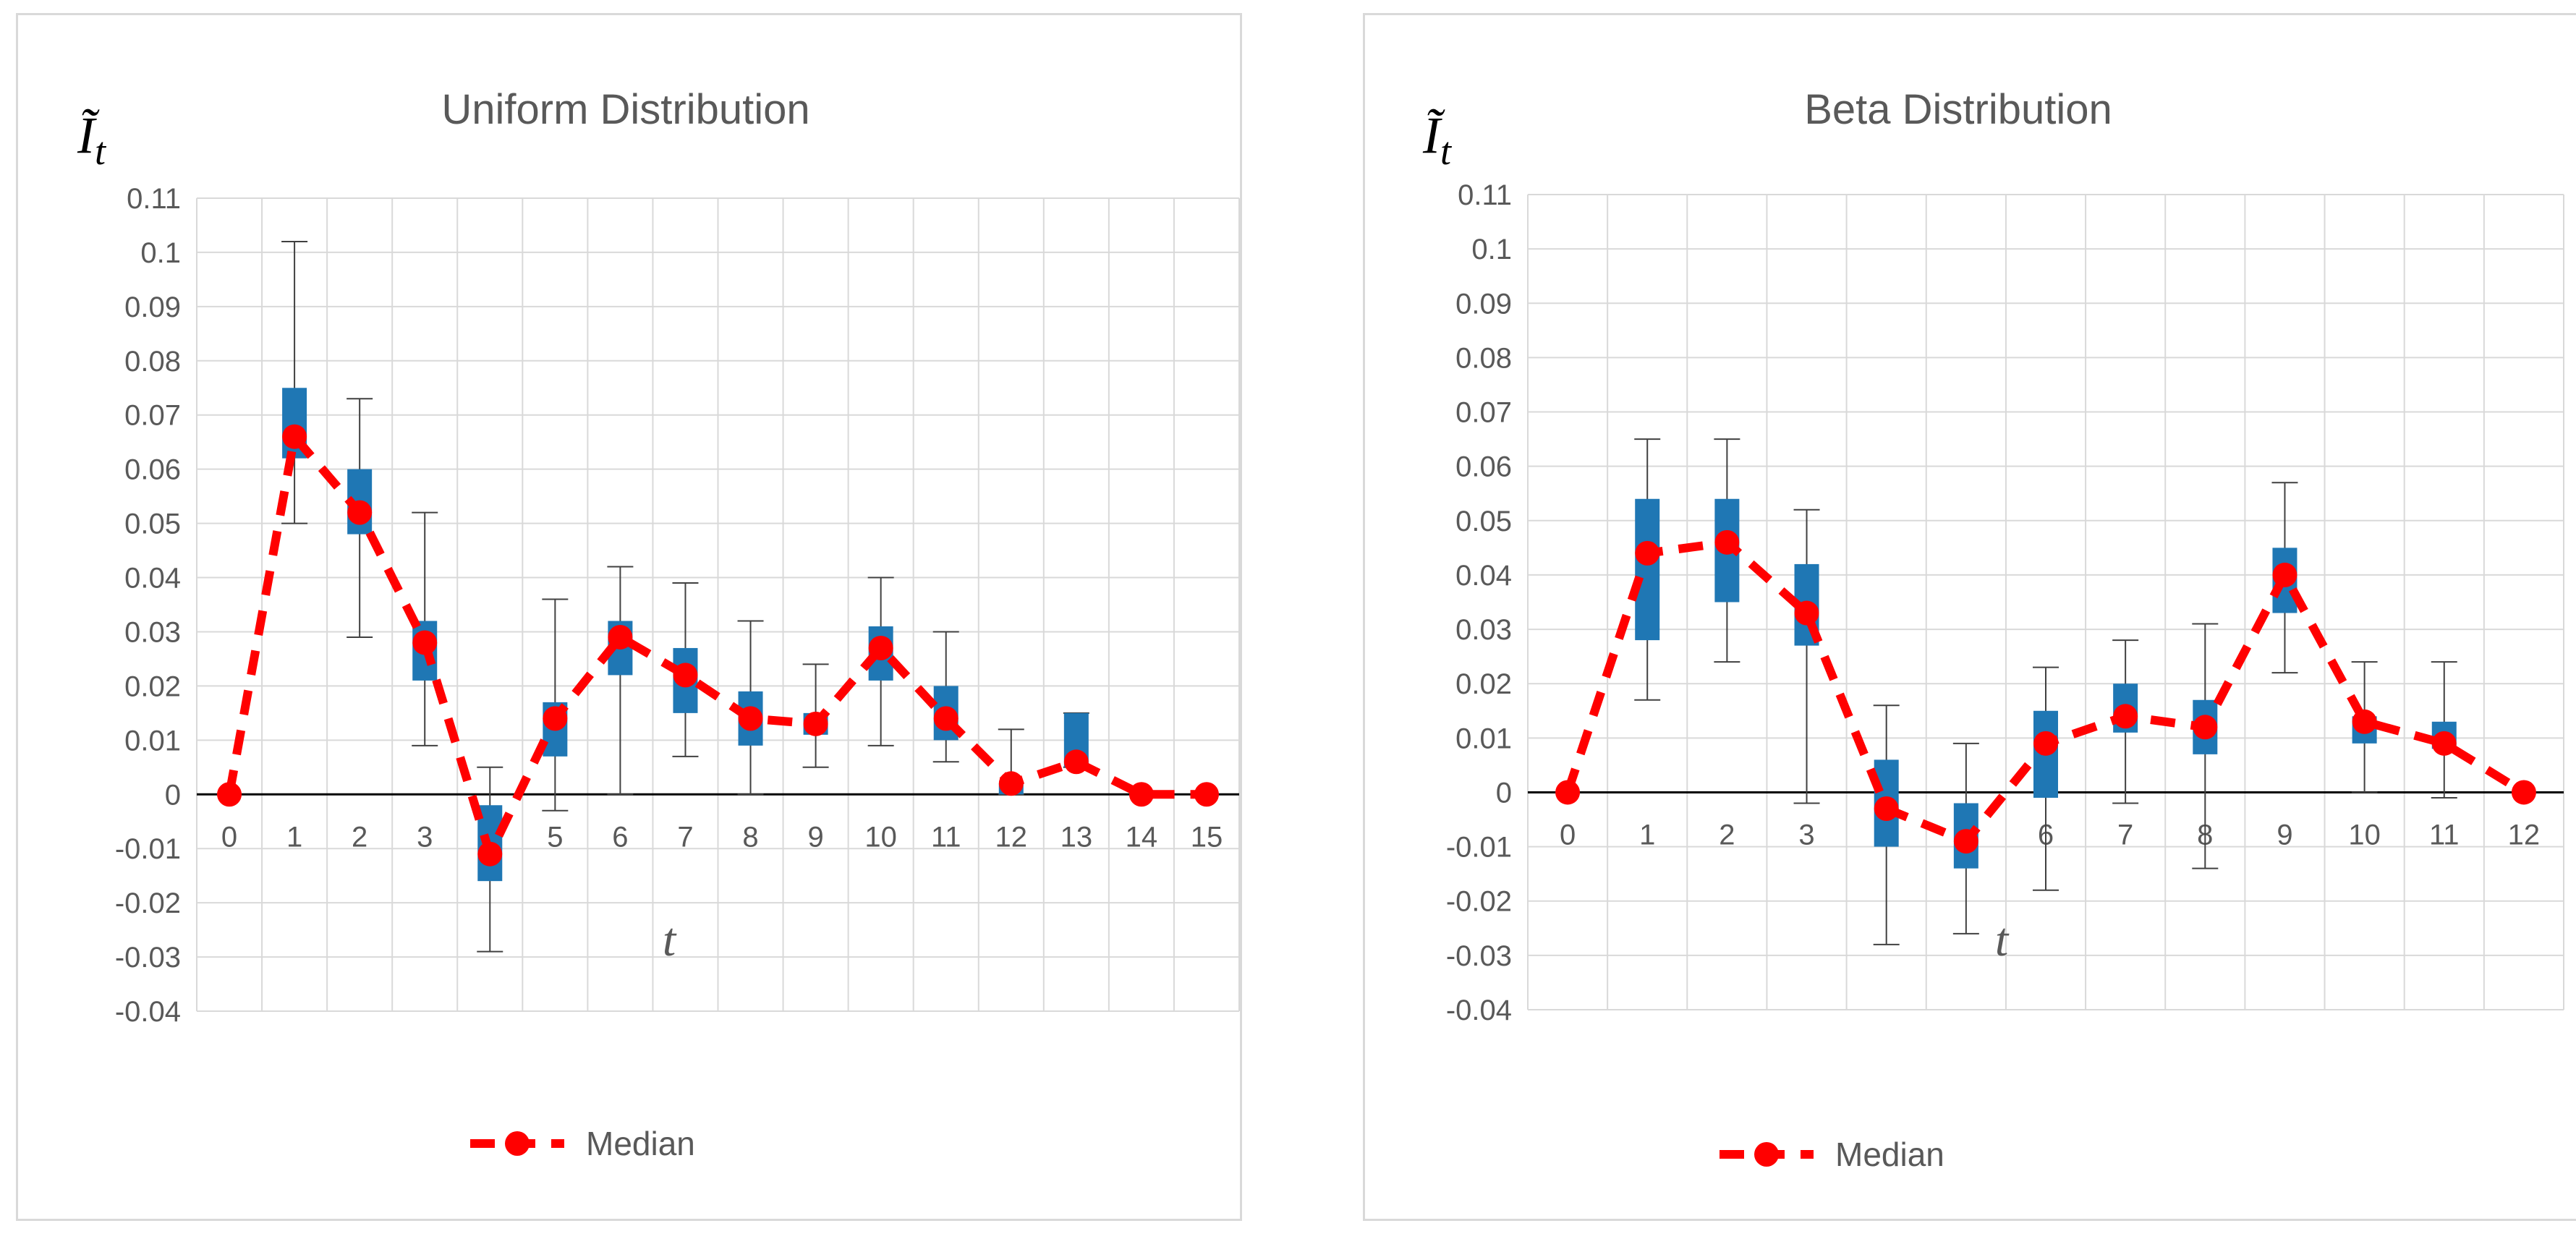 The width and height of the screenshot is (2576, 1239). Describe the element at coordinates (148, 849) in the screenshot. I see `y-tick-label: -0.01` at that location.